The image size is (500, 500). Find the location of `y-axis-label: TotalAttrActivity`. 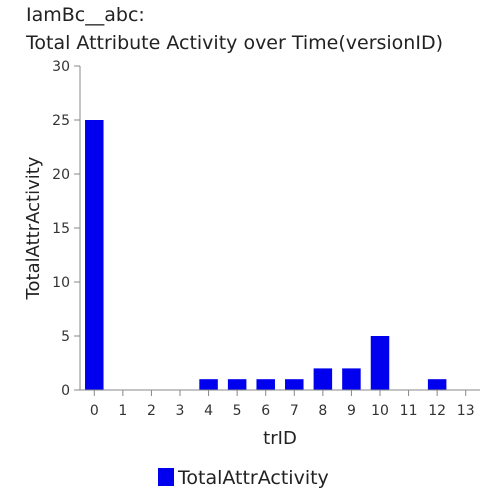

y-axis-label: TotalAttrActivity is located at coordinates (33, 228).